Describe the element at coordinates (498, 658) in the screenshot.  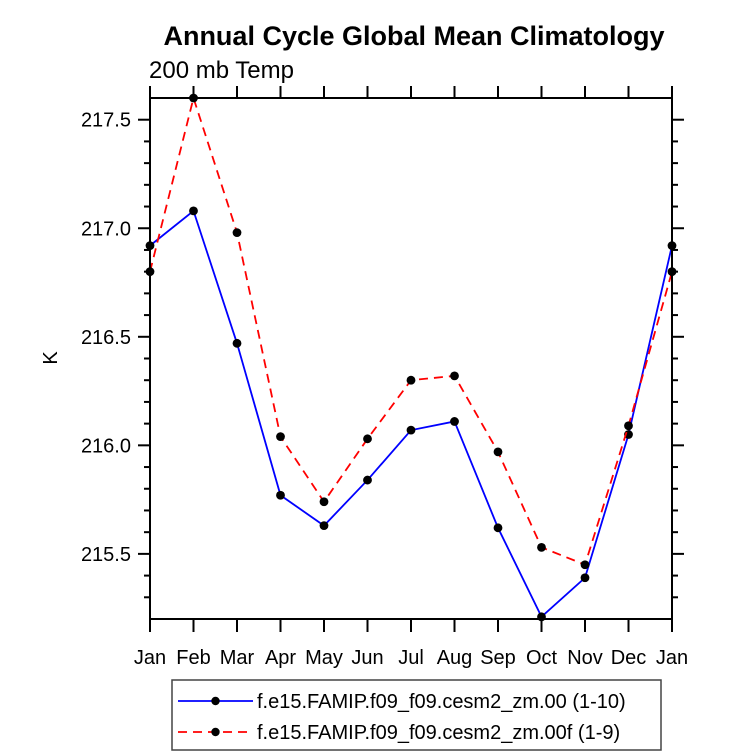
I see `x-tick-label: Sep` at that location.